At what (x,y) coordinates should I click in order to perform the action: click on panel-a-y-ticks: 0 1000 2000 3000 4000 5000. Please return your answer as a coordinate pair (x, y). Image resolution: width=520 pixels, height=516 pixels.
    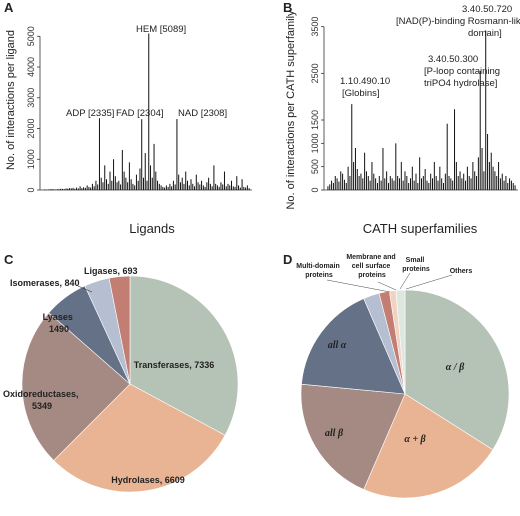
    Looking at the image, I should click on (33, 109).